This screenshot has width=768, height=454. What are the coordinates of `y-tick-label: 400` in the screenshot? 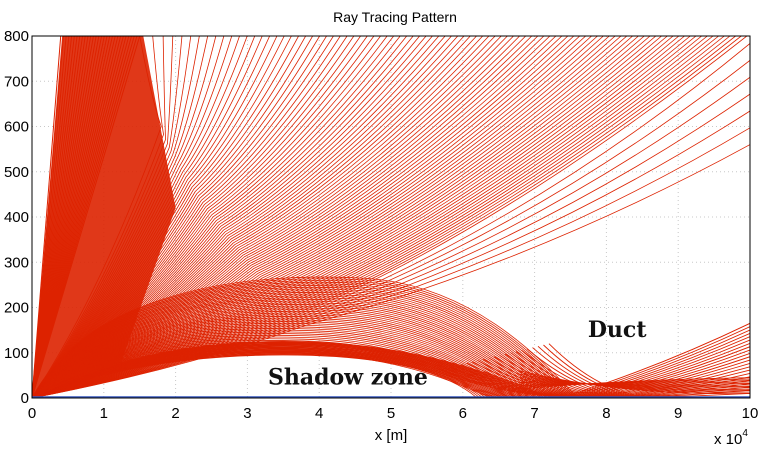 It's located at (16, 217).